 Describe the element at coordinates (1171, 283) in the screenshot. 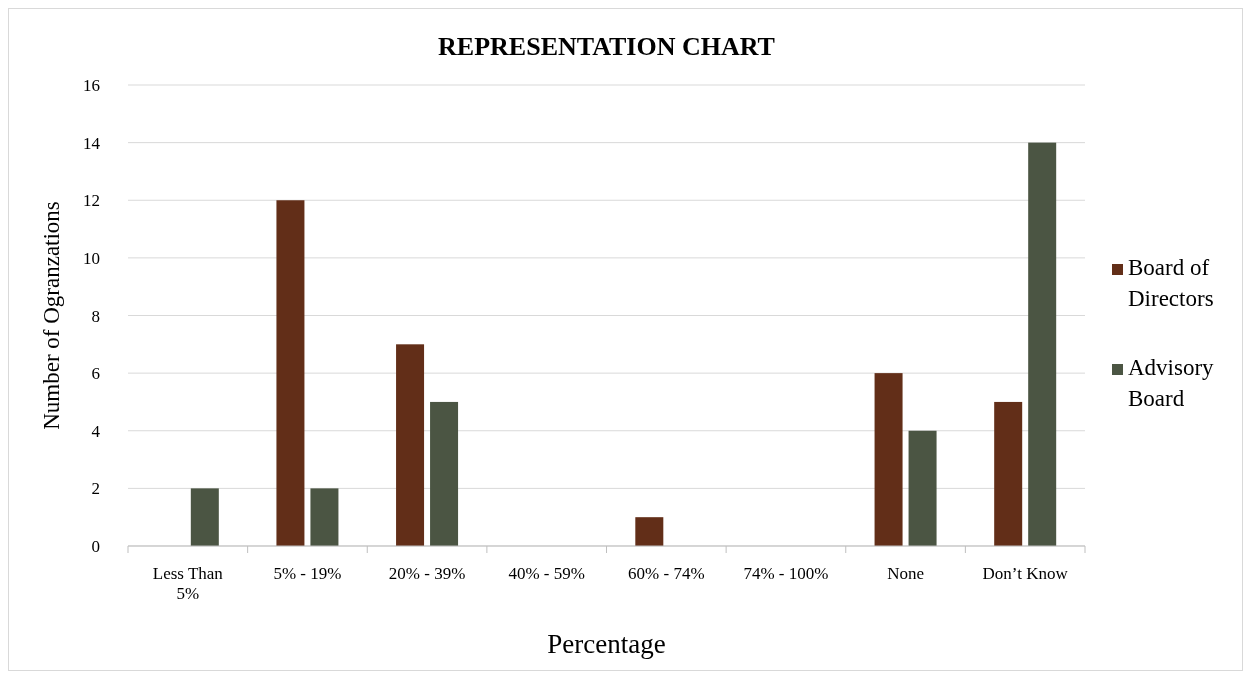

I see `legend-label: Board of Directors` at that location.